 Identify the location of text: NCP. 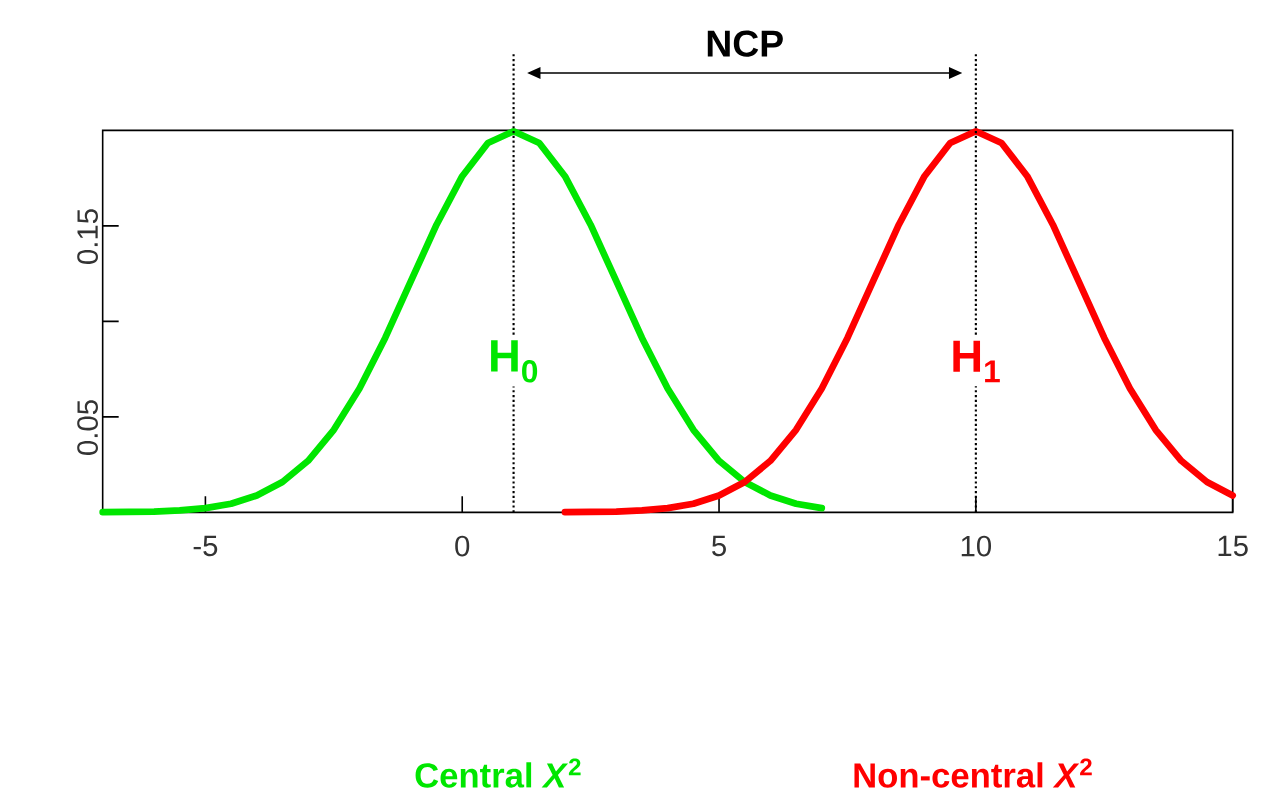
(745, 43).